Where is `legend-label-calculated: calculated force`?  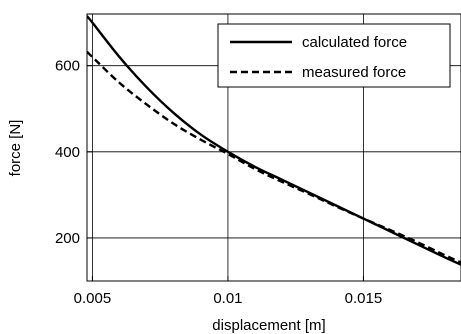
legend-label-calculated: calculated force is located at coordinates (354, 42).